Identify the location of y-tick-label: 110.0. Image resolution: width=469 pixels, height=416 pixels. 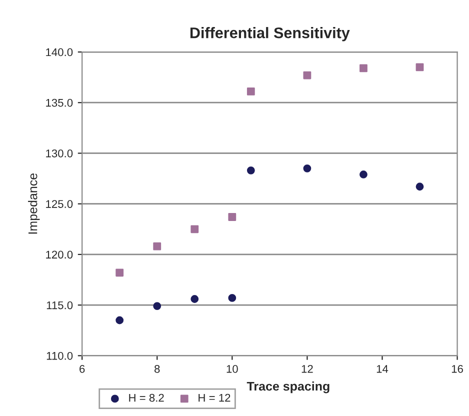
(59, 356).